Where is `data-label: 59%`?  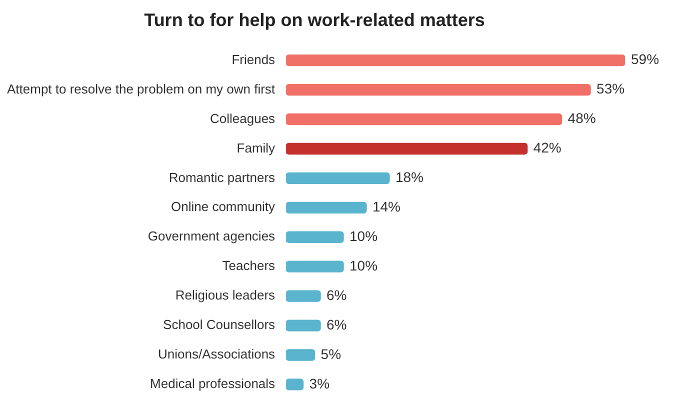 data-label: 59% is located at coordinates (645, 59).